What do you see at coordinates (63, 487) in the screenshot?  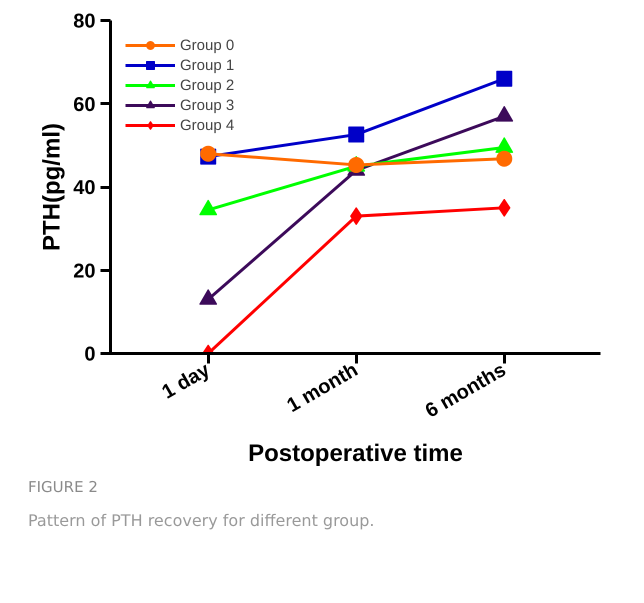 I see `caption: FIGURE 2` at bounding box center [63, 487].